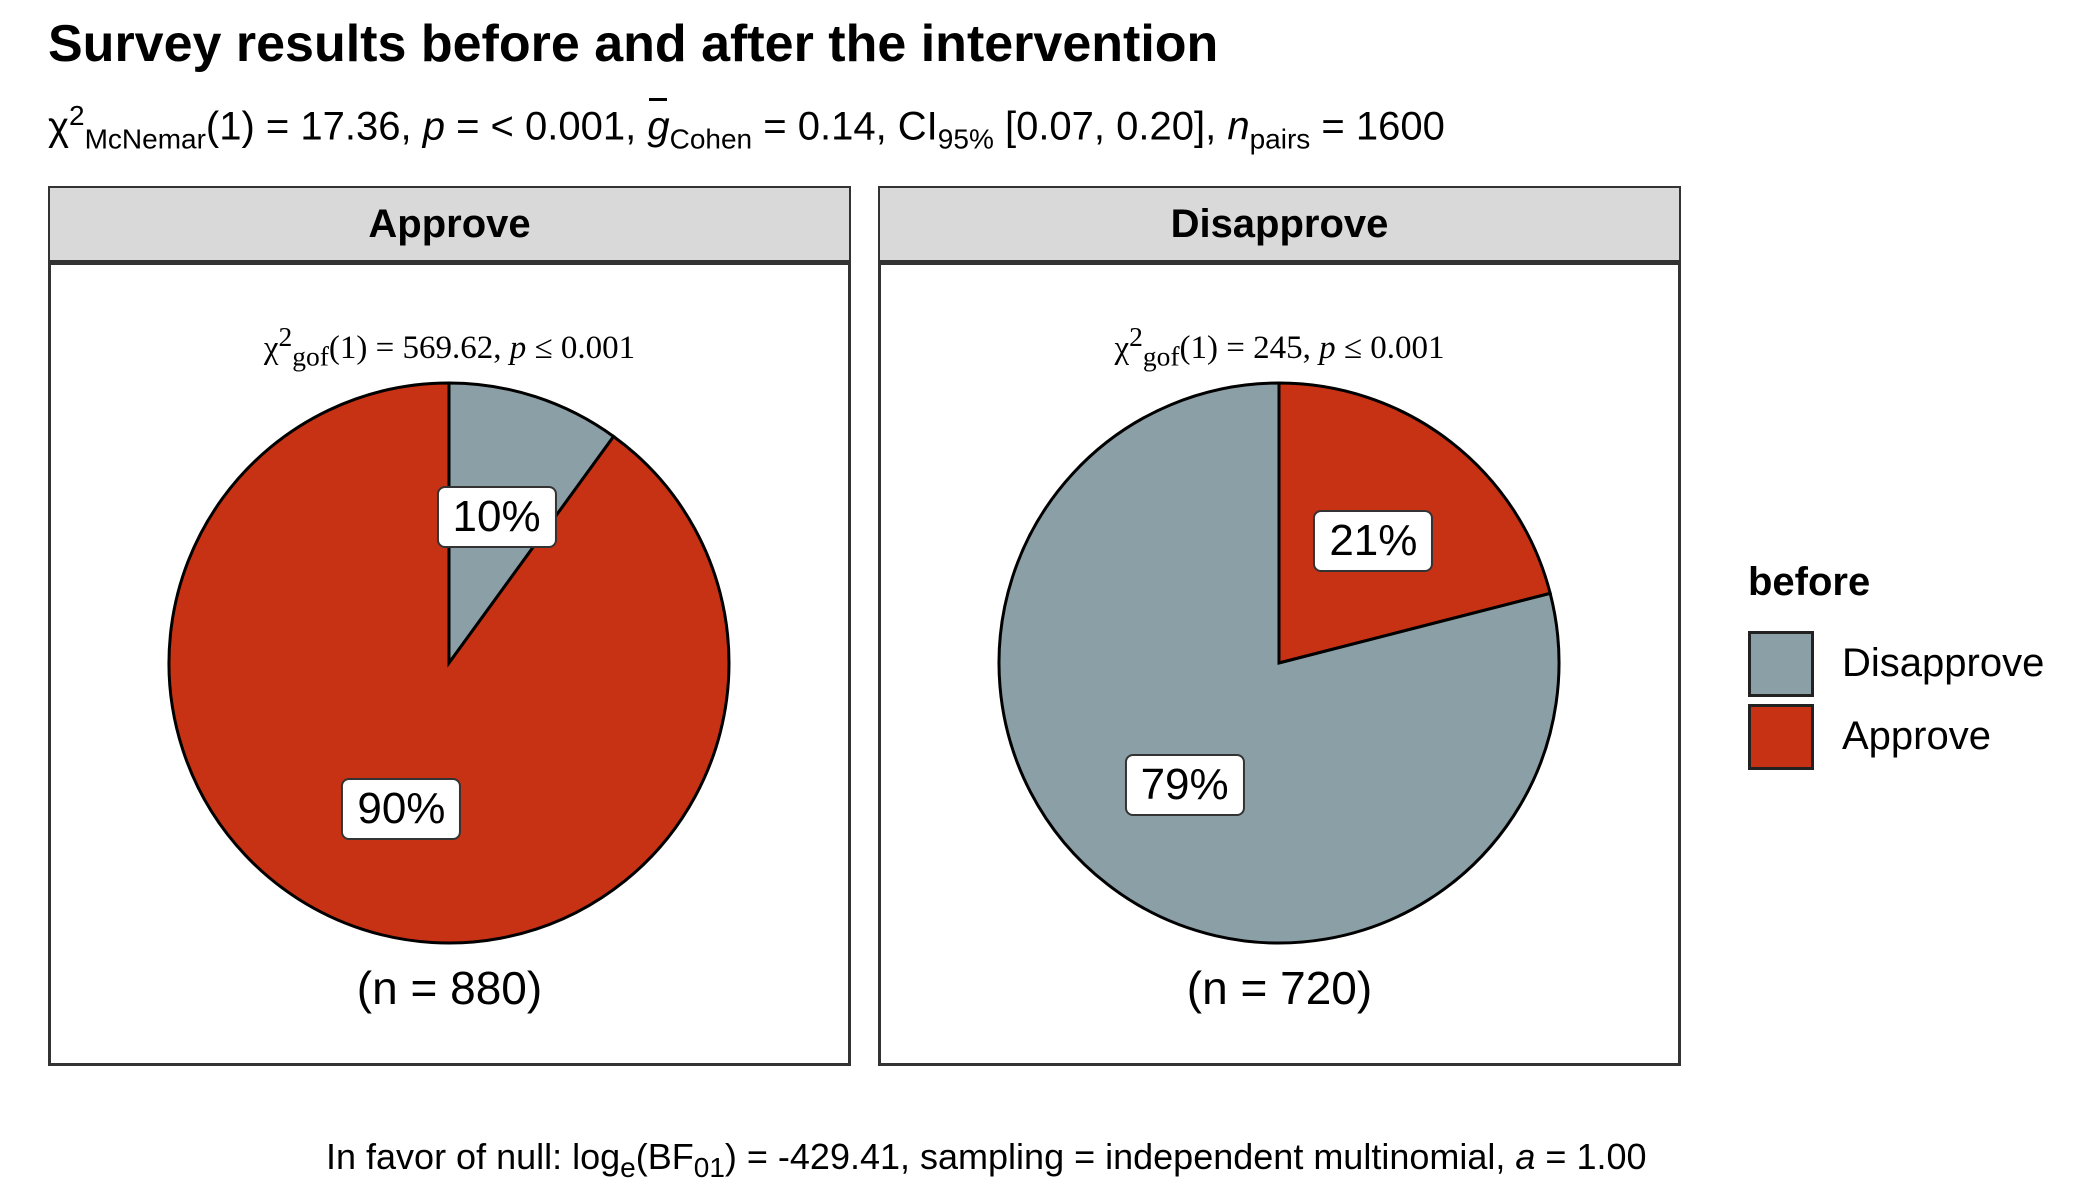 This screenshot has width=2100, height=1200. I want to click on chi-superscript: 2, so click(77, 115).